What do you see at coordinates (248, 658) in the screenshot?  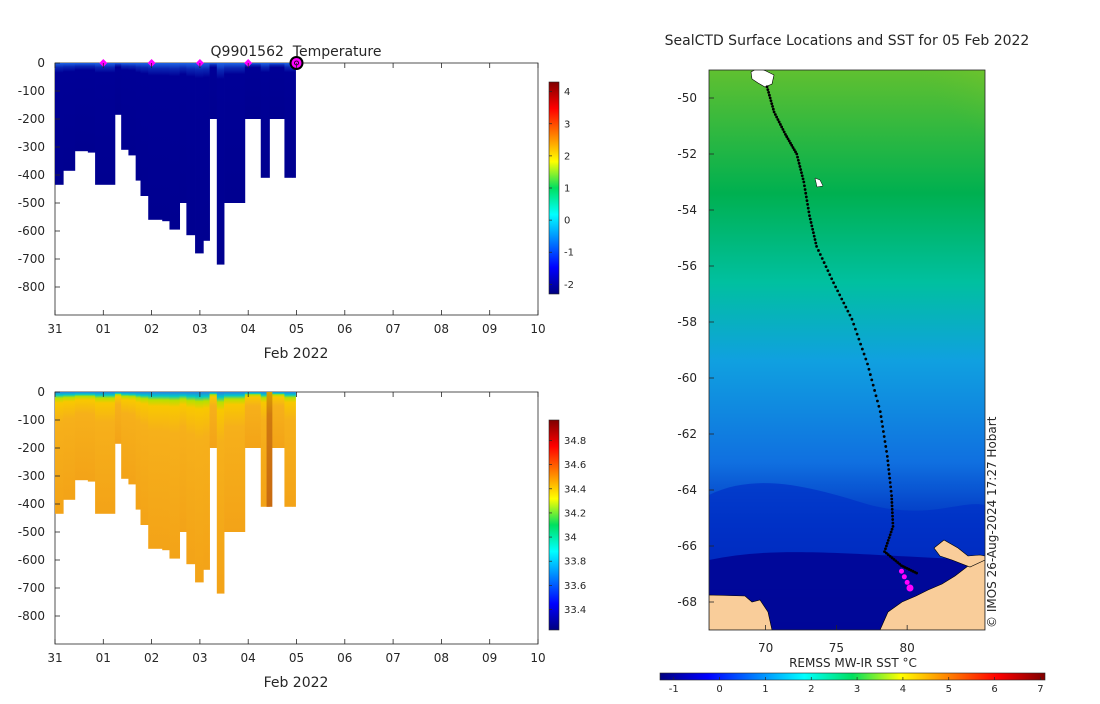 I see `x-tick-label: 04` at bounding box center [248, 658].